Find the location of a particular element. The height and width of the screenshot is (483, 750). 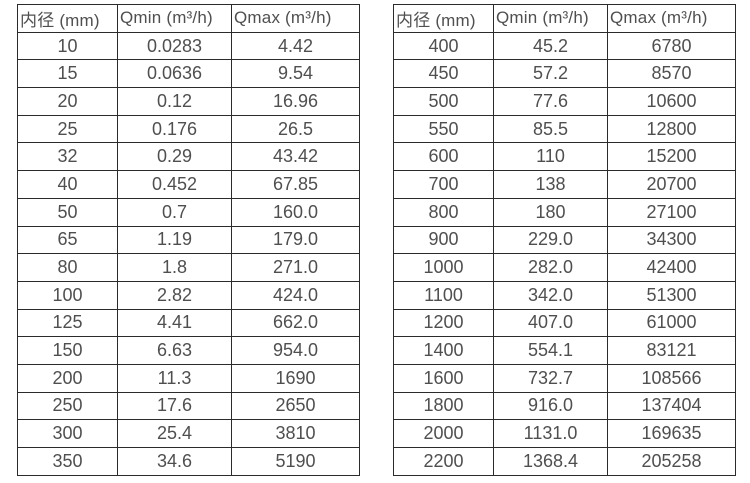

qmax-cell: 26.5 is located at coordinates (295, 129).